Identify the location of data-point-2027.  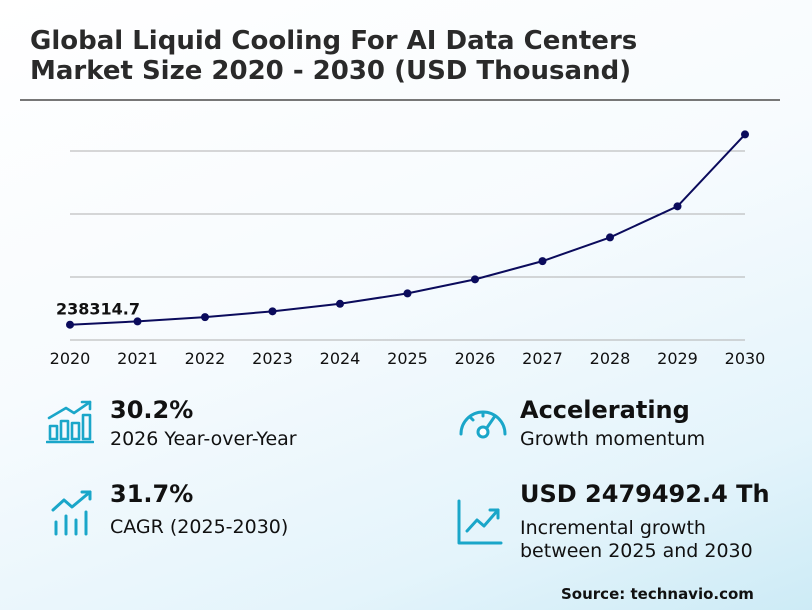
(542, 261).